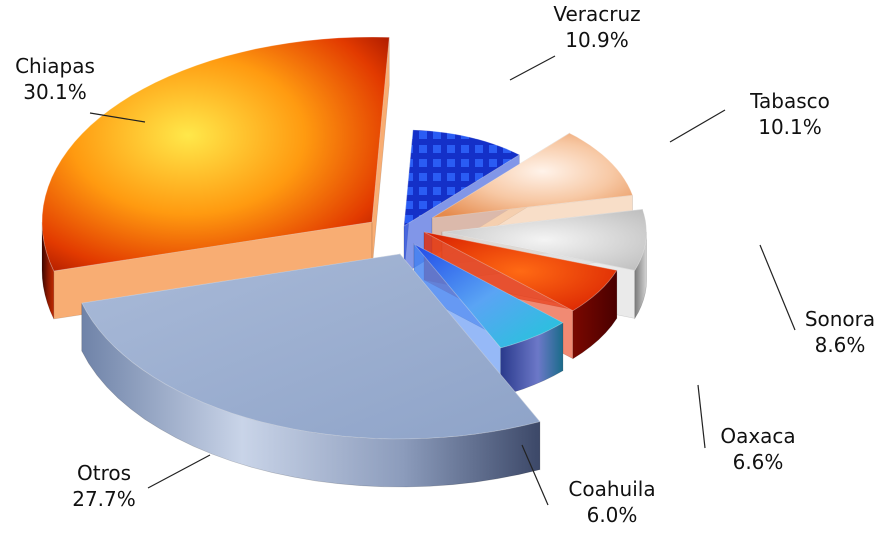  Describe the element at coordinates (757, 436) in the screenshot. I see `slice-label-oaxaca: Oaxaca` at that location.